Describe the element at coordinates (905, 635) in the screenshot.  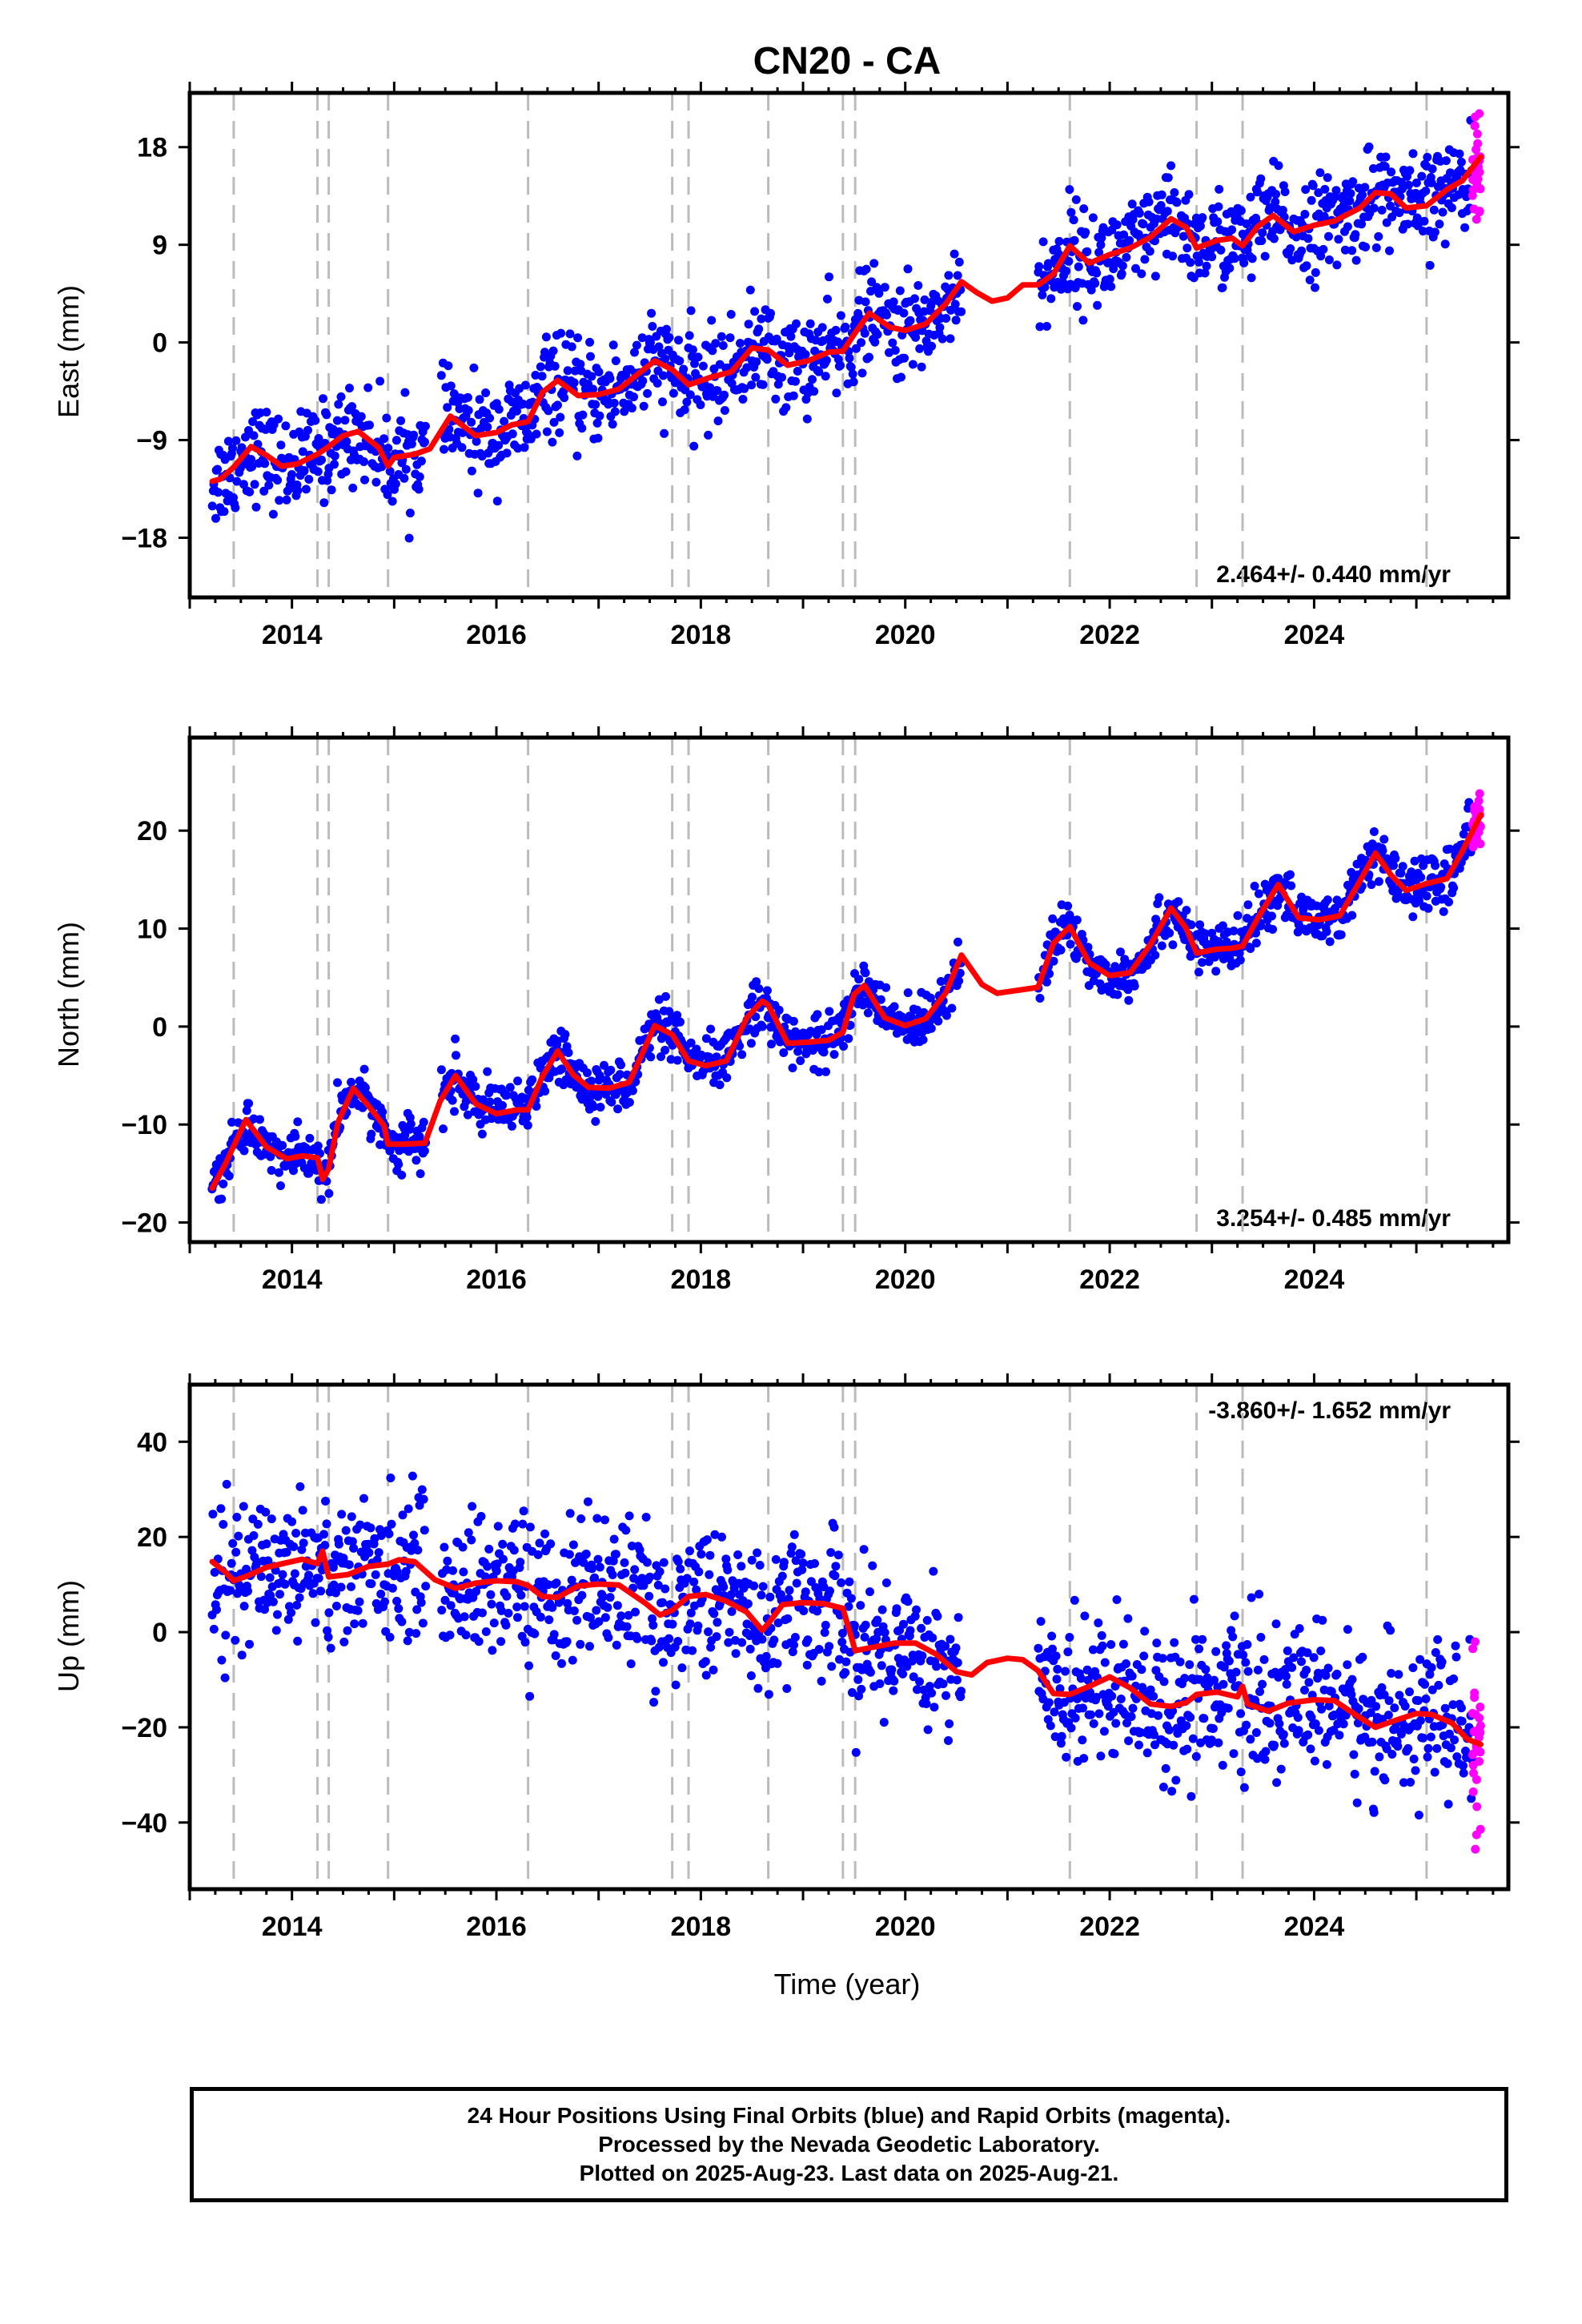
I see `east-x-tick-label: 2020` at that location.